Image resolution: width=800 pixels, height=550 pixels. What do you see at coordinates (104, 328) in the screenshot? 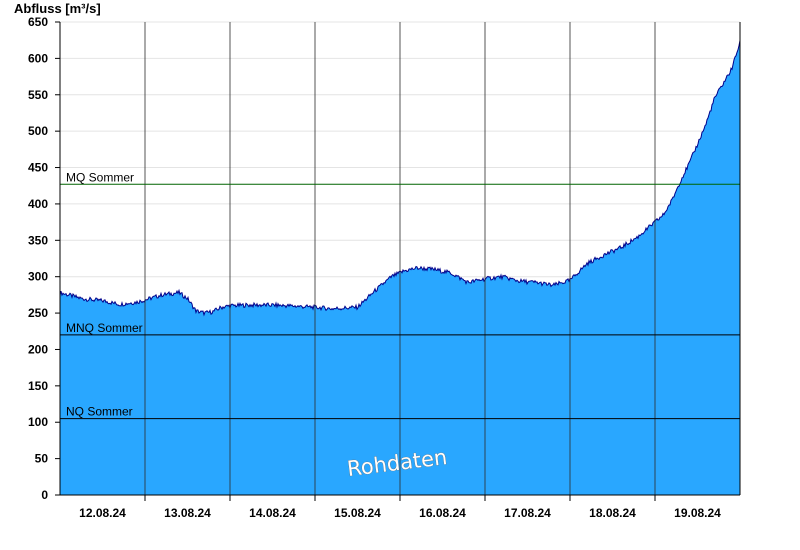
I see `reference-label-mnq-sommer: MNQ Sommer` at bounding box center [104, 328].